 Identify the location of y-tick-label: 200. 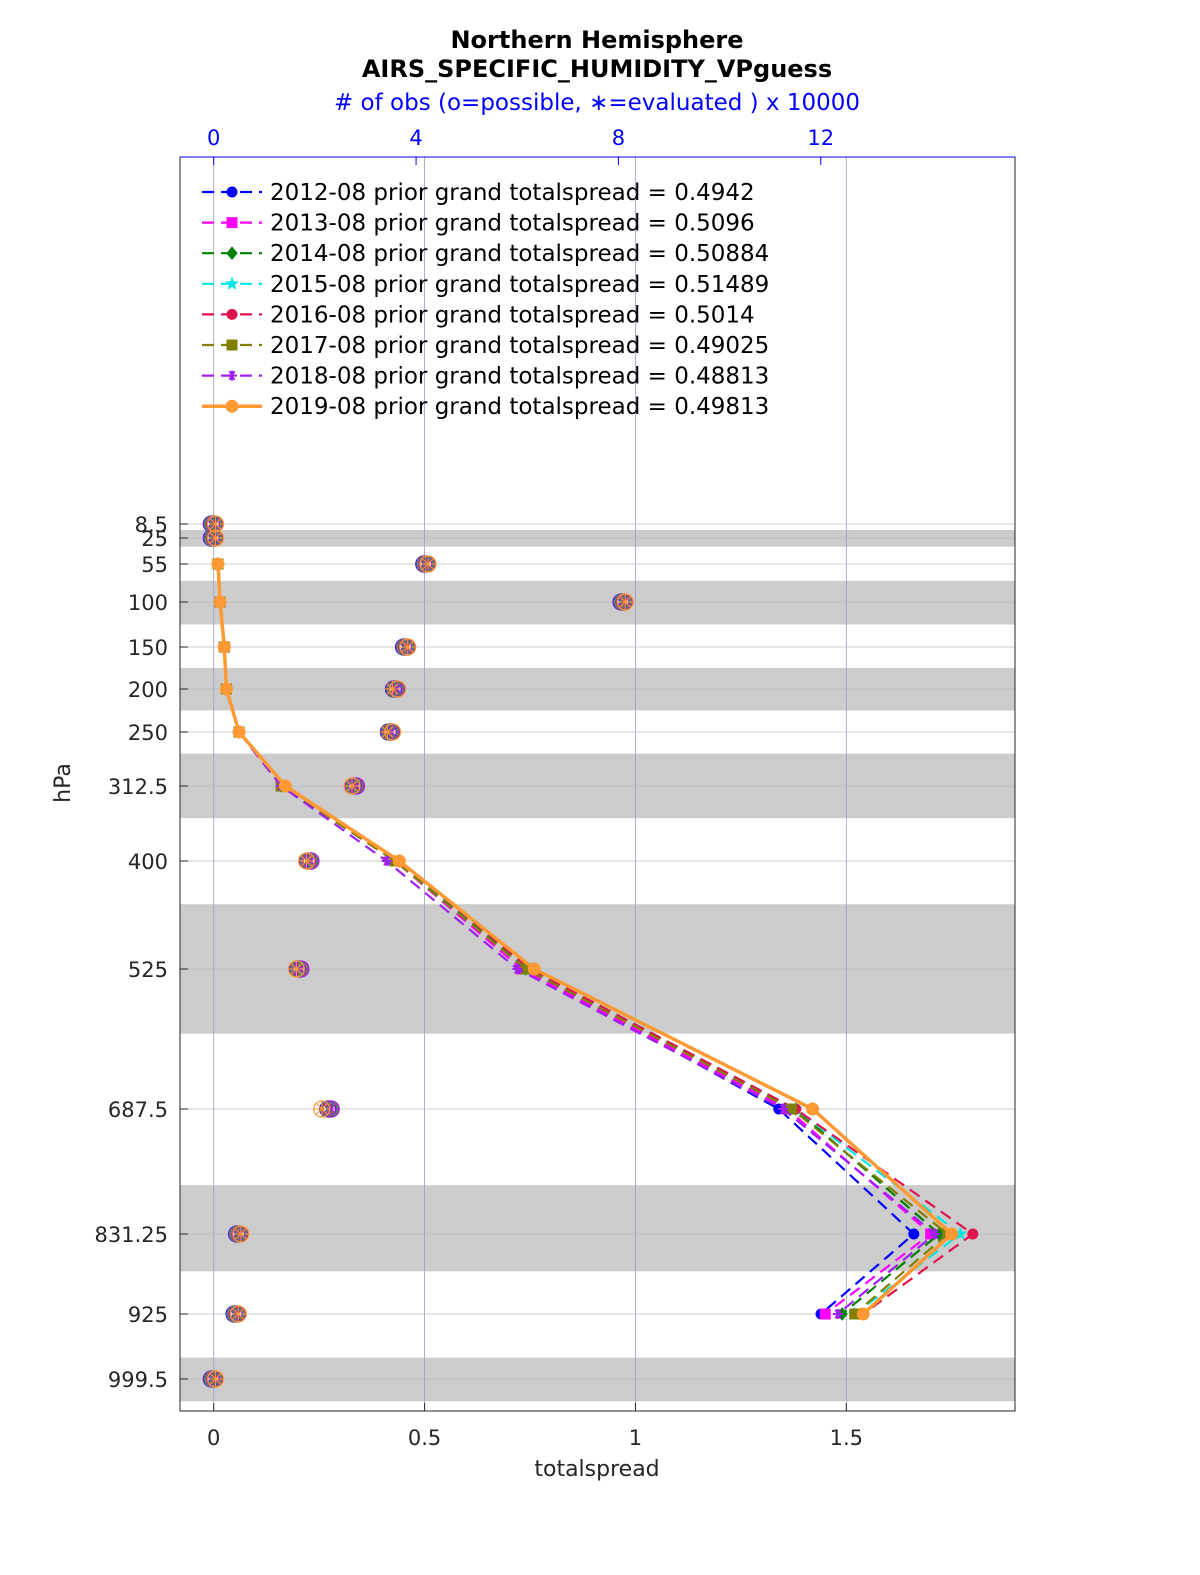
(148, 690).